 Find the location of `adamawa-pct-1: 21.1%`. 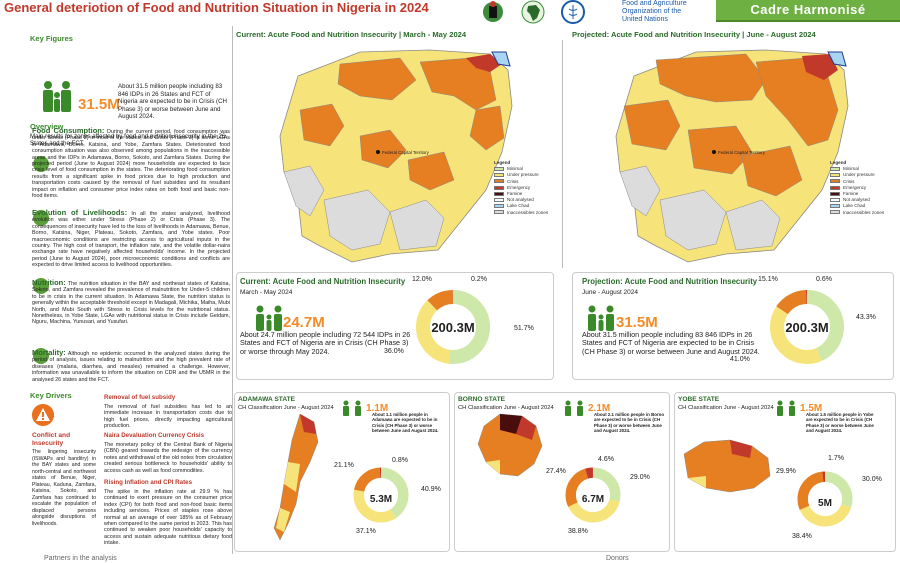

adamawa-pct-1: 21.1% is located at coordinates (344, 465).